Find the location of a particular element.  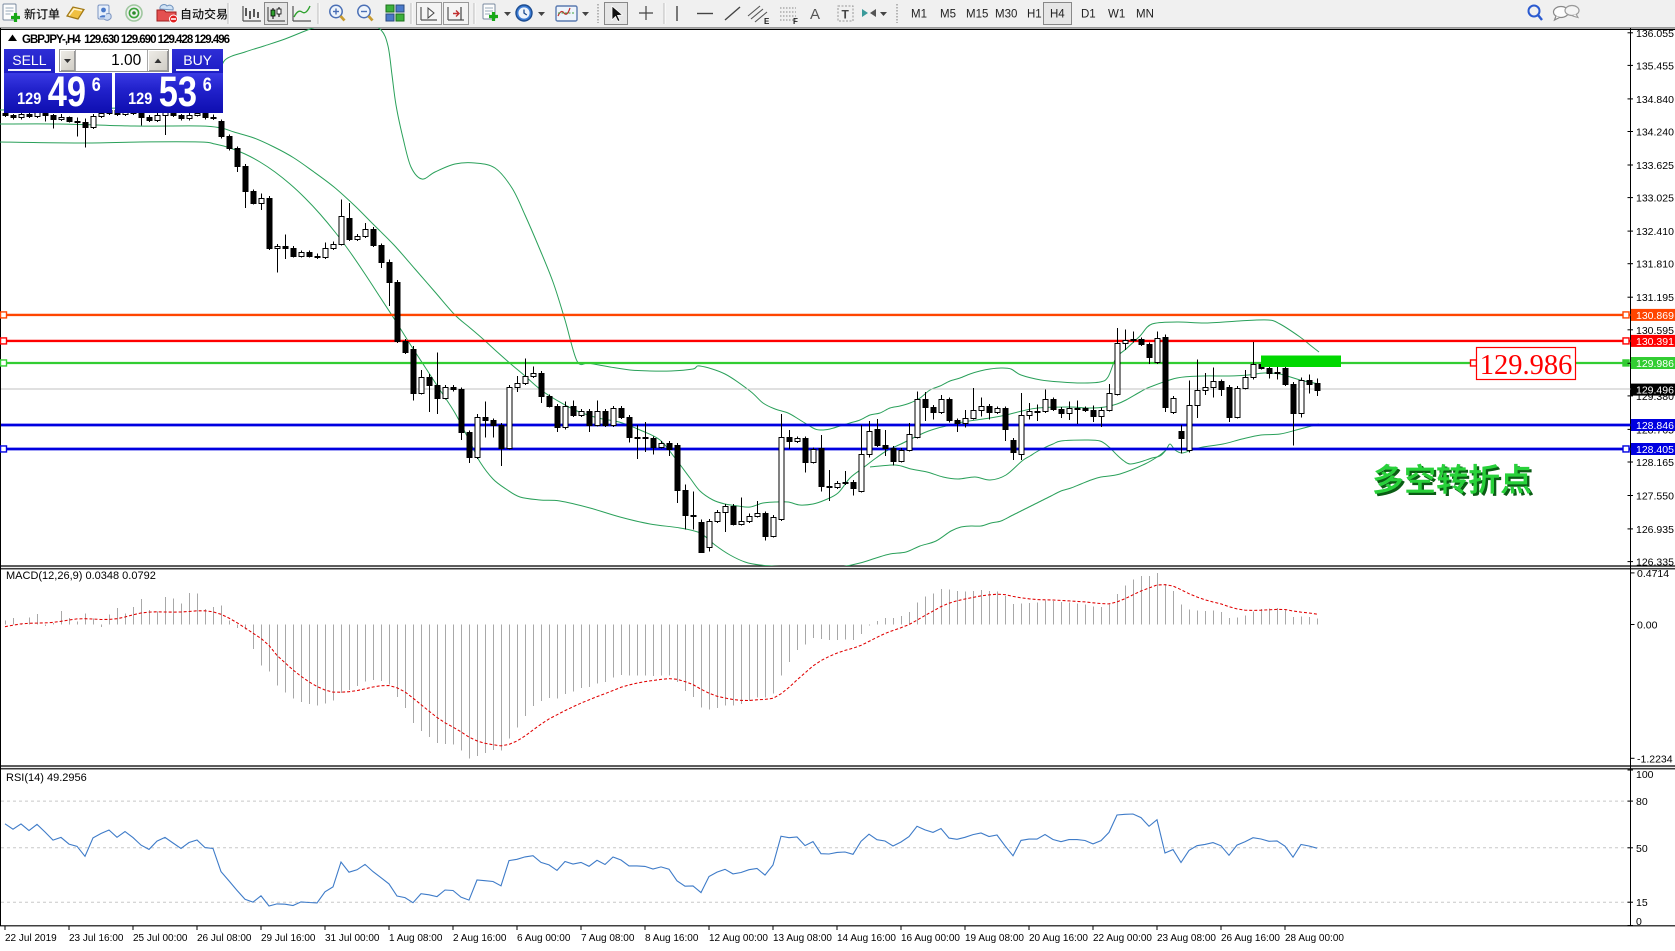

svg-text: RSI(14) 49.2956 is located at coordinates (46, 778).